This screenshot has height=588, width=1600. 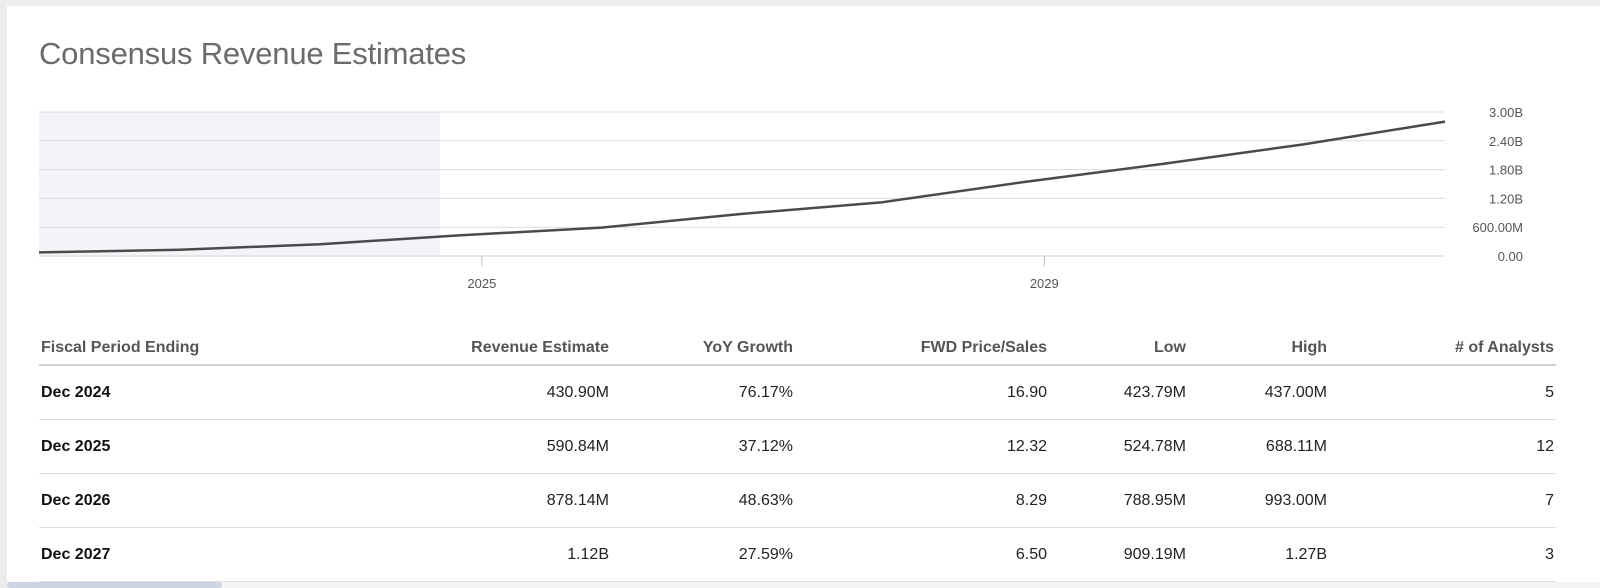 What do you see at coordinates (239, 184) in the screenshot?
I see `historical-period-shade` at bounding box center [239, 184].